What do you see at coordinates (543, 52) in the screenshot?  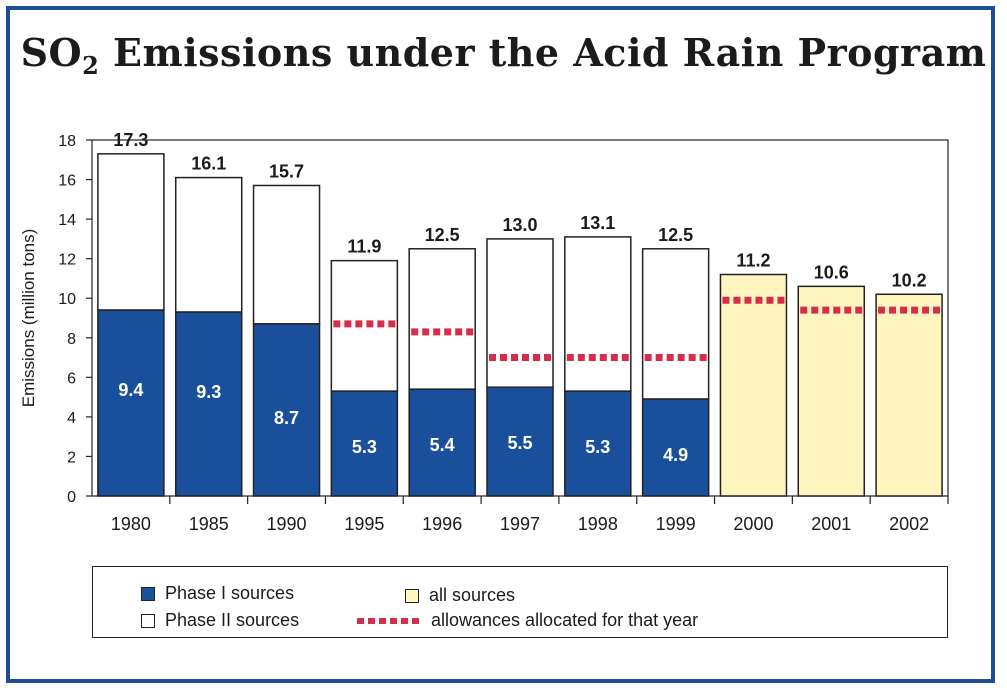 I see `title-rest: Emissions under the Acid Rain Program` at bounding box center [543, 52].